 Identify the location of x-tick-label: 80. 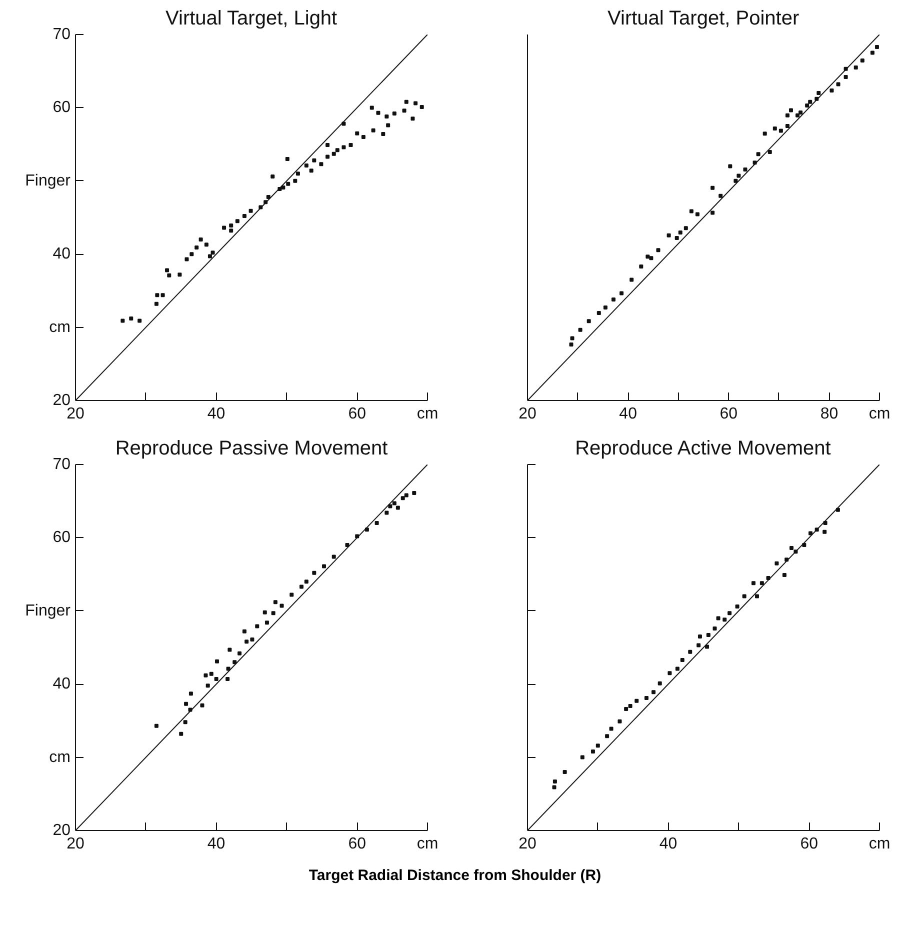
(829, 414).